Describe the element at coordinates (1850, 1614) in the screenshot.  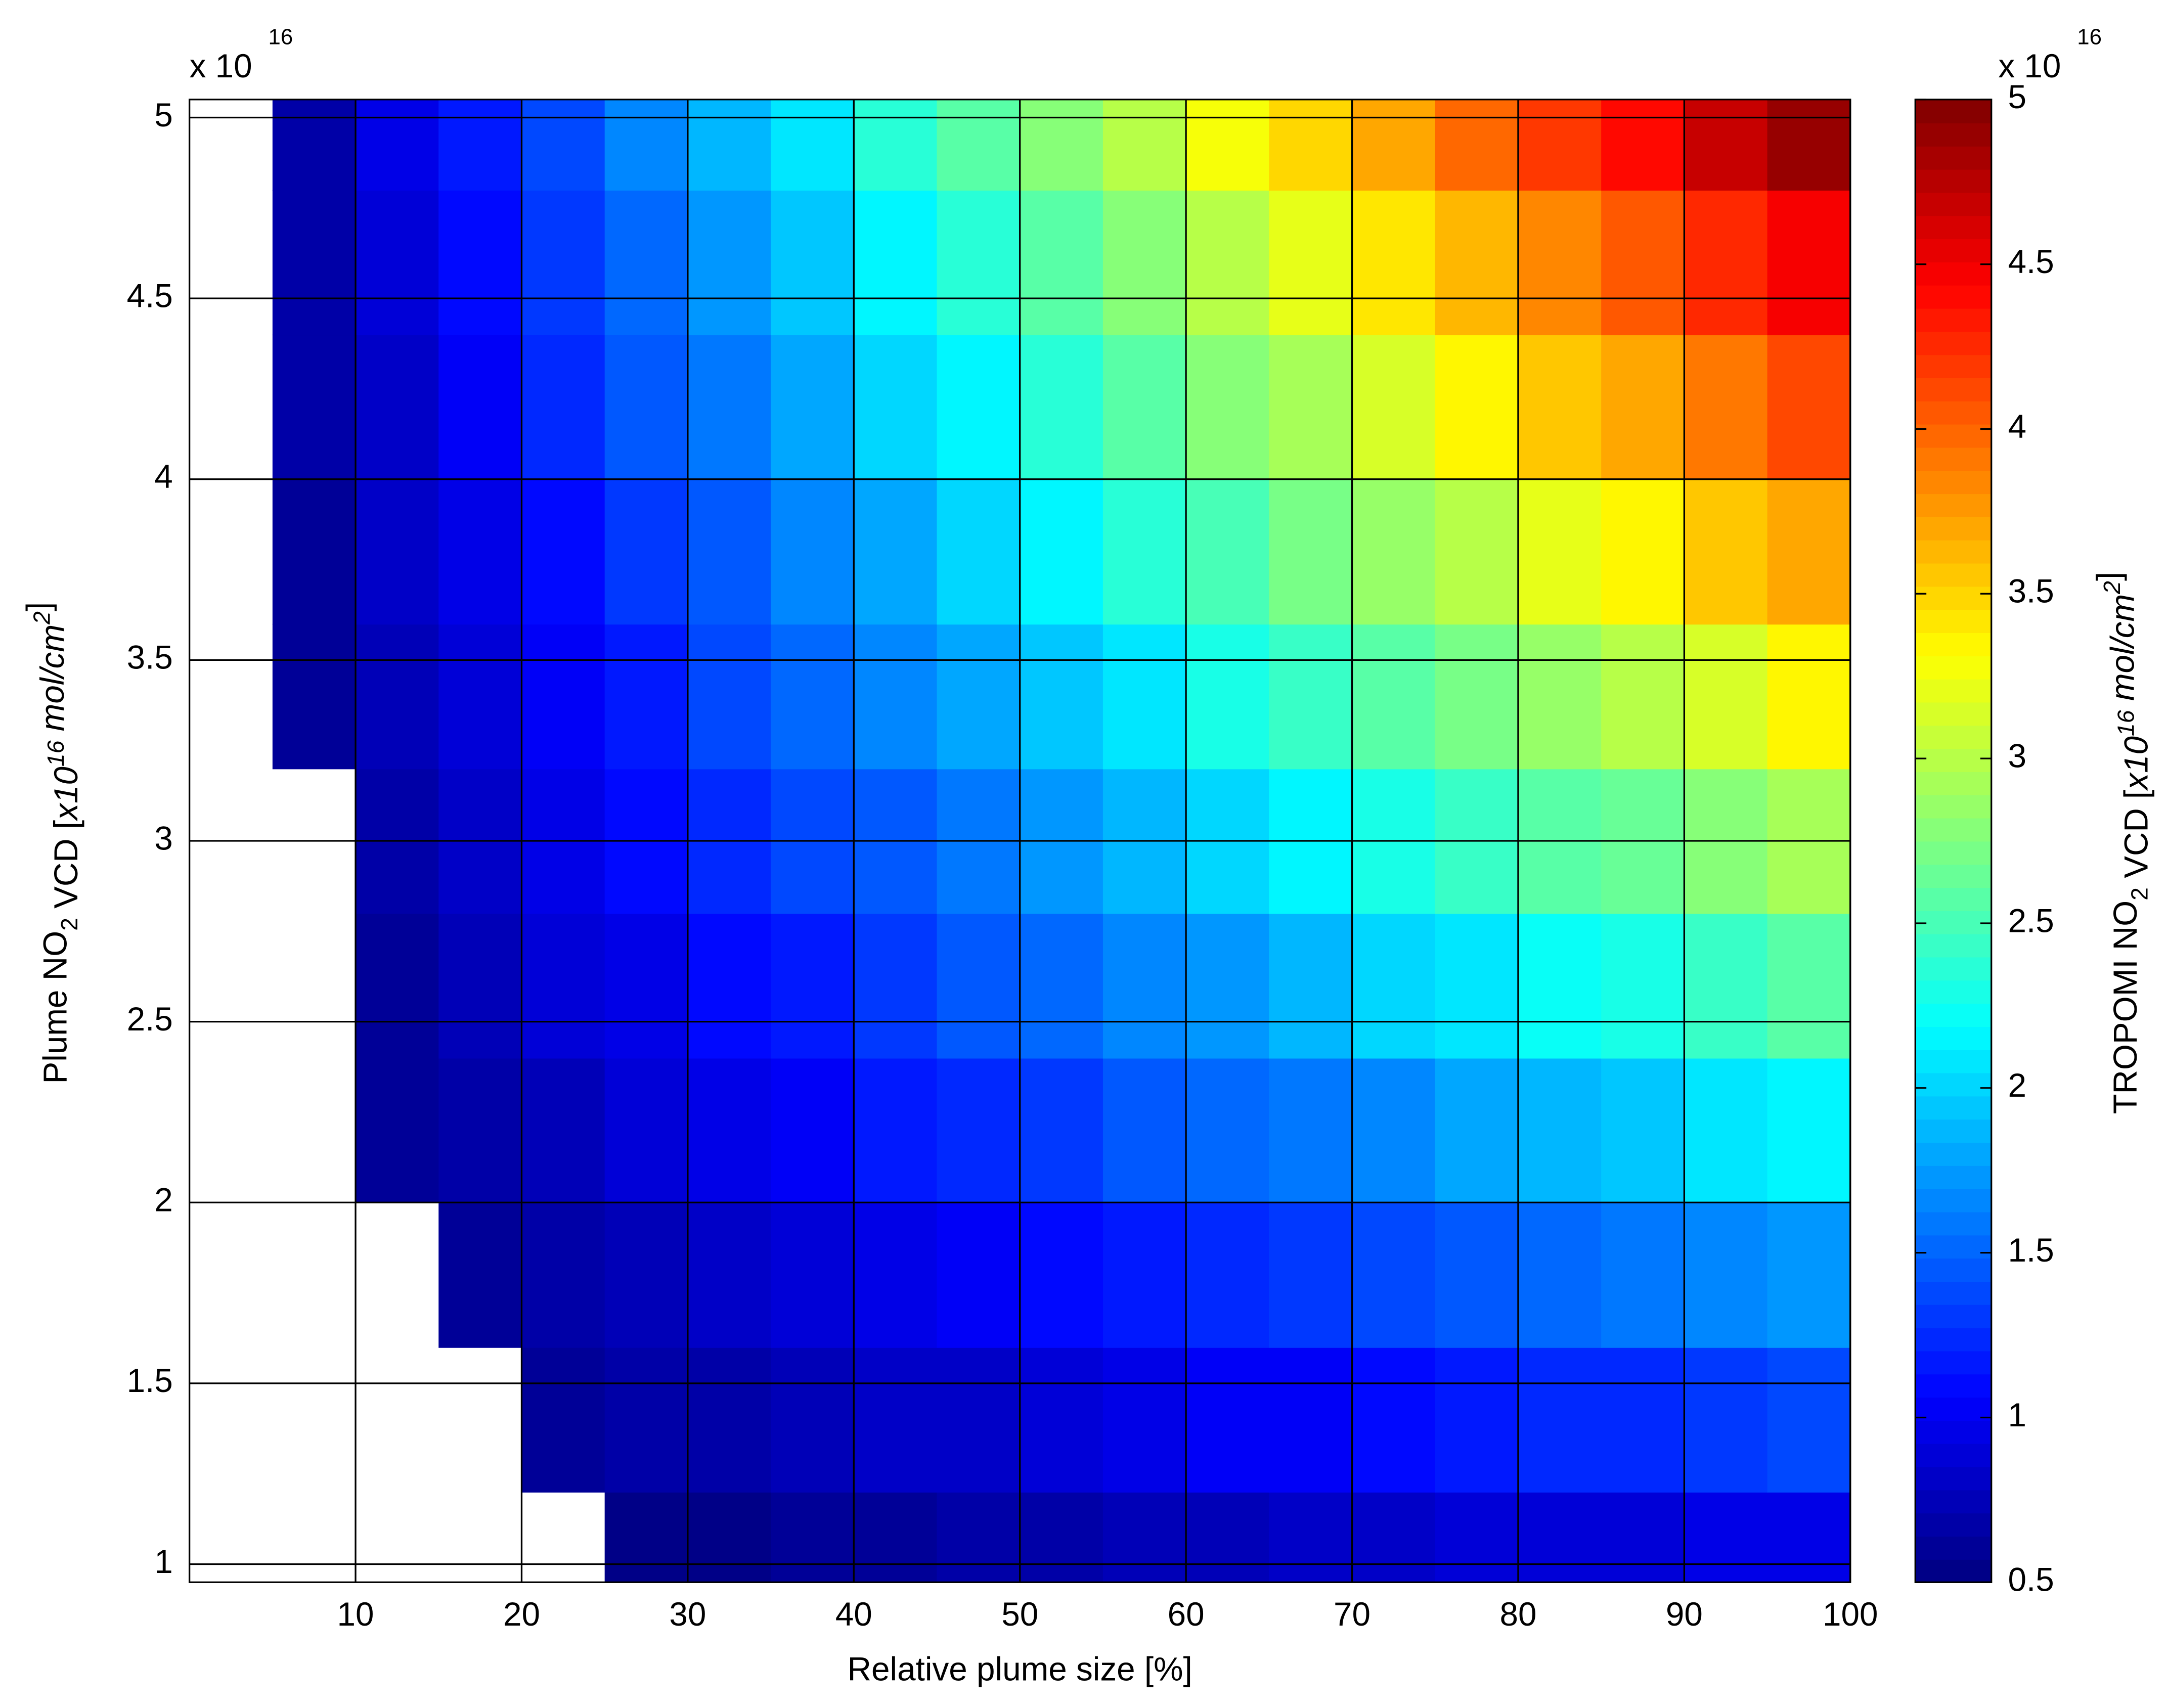
I see `x-tick-label: 100` at that location.